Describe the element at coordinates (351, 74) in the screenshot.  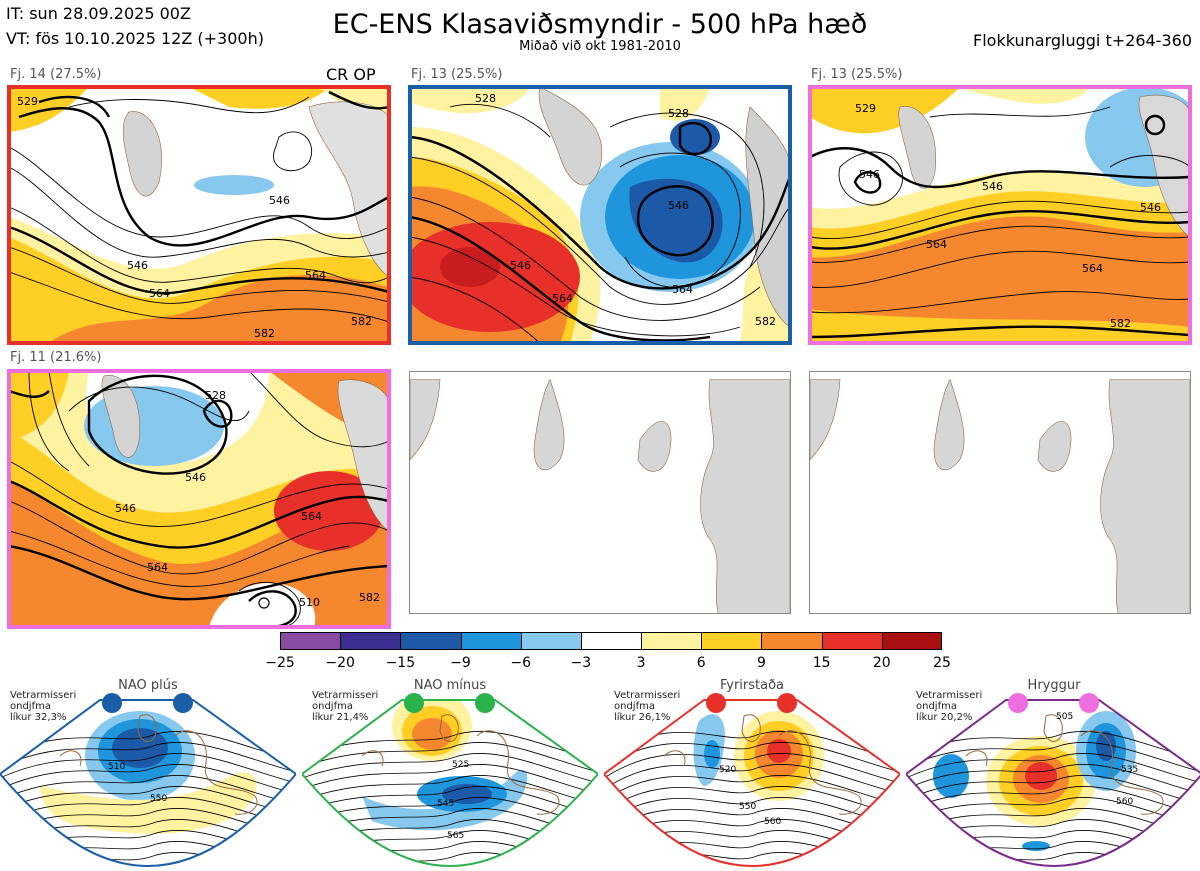
I see `cluster-1-tag: CR OP` at that location.